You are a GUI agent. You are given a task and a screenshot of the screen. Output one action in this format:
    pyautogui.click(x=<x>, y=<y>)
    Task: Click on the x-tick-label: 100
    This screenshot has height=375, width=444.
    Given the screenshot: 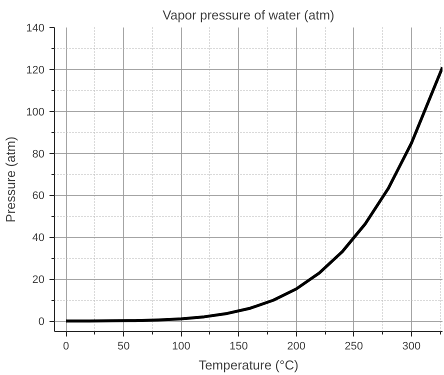 What is the action you would take?
    pyautogui.click(x=181, y=346)
    